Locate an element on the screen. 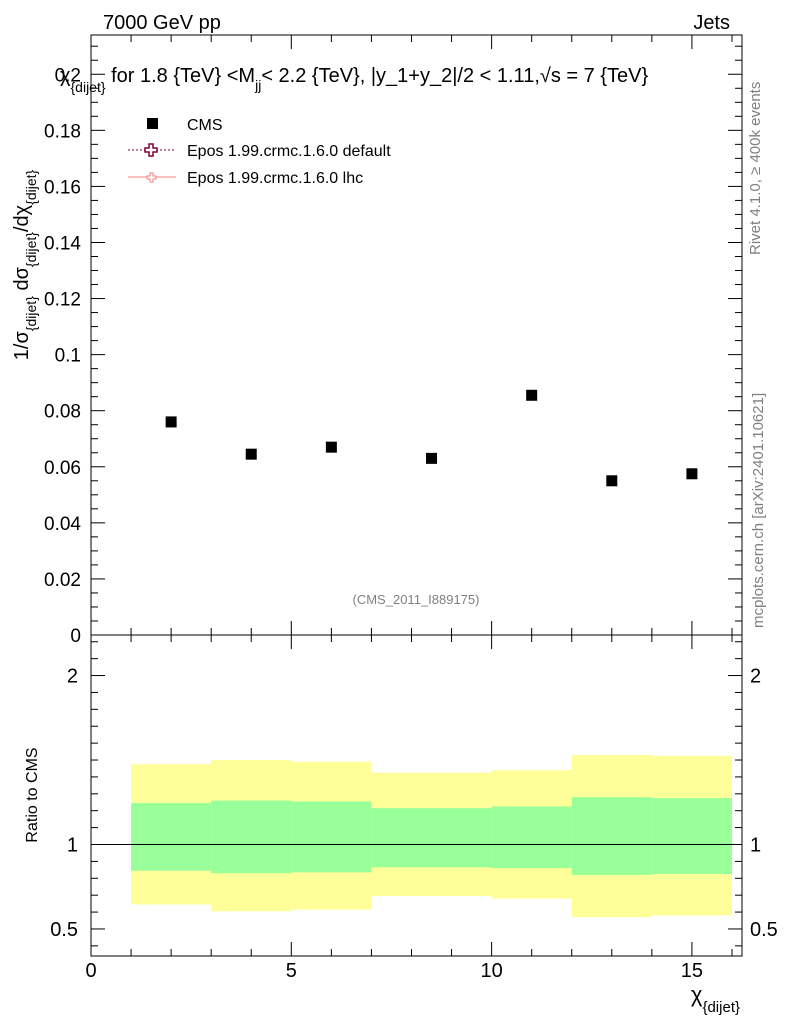  legend-entry-epos-lhc: Epos 1.99.crmc.1.6.0 lhc is located at coordinates (245, 178).